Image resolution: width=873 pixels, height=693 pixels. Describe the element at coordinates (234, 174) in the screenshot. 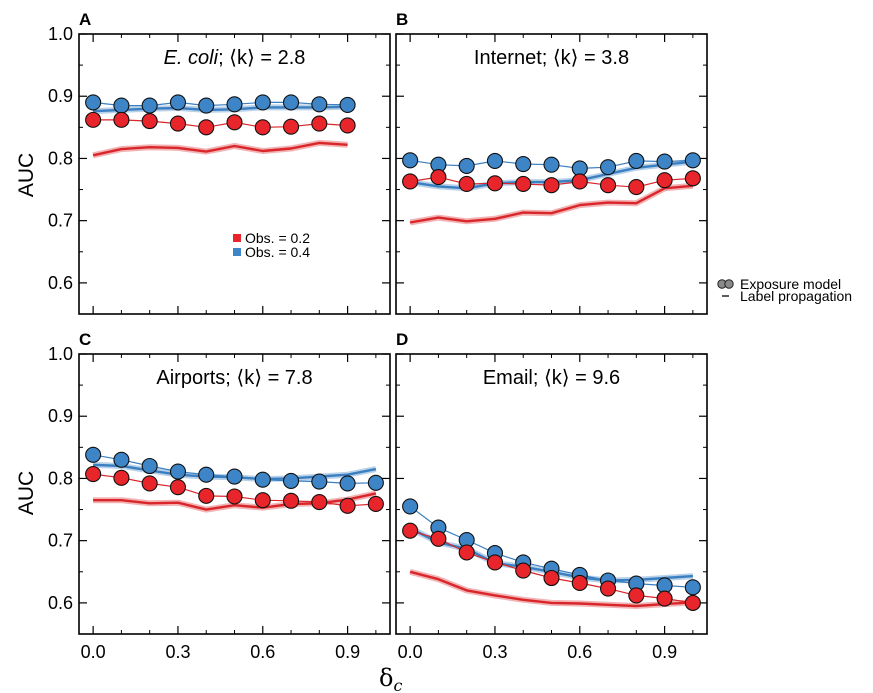

I see `plot-frame` at that location.